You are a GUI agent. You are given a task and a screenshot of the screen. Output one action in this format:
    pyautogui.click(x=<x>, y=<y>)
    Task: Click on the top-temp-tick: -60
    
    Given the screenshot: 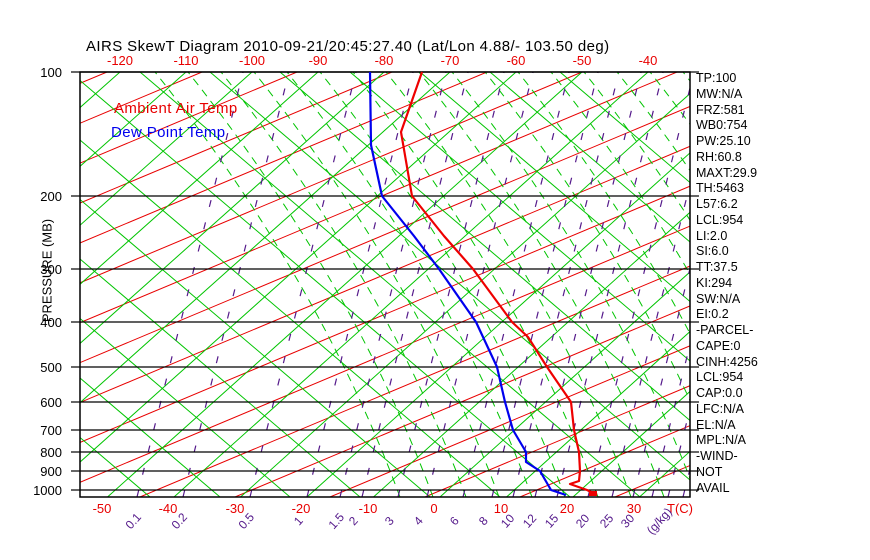 What is the action you would take?
    pyautogui.click(x=516, y=60)
    